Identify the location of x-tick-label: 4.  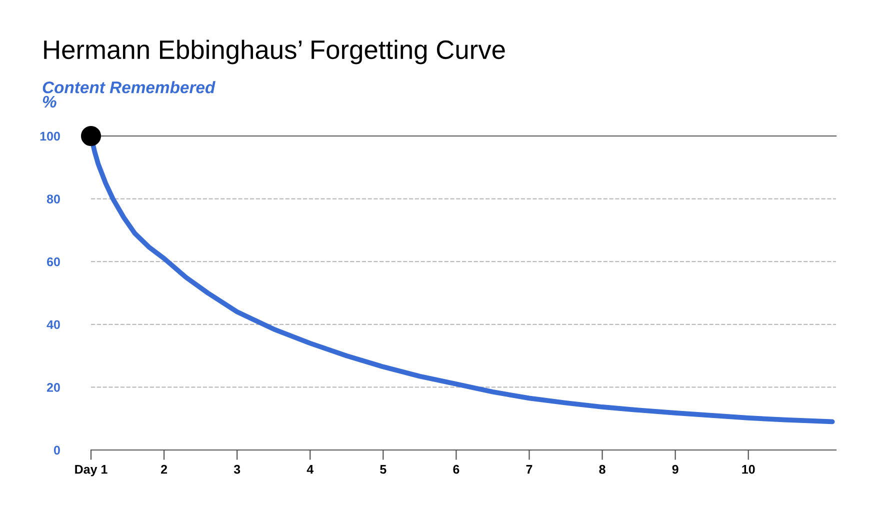
(310, 469).